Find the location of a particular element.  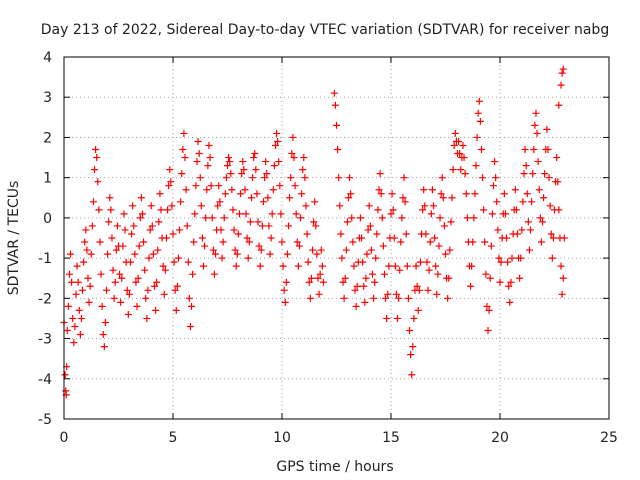

y-tick-label: 0 is located at coordinates (47, 219).